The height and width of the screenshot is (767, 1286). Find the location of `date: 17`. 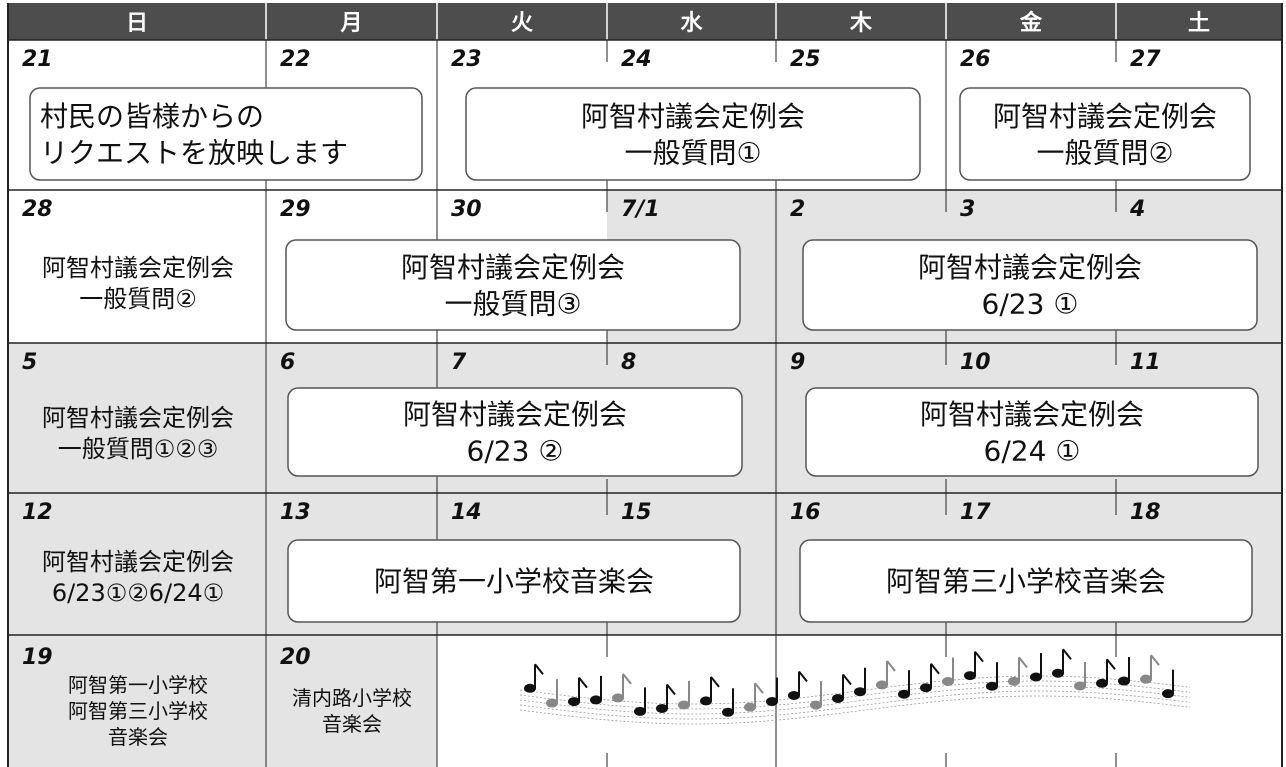

date: 17 is located at coordinates (975, 512).